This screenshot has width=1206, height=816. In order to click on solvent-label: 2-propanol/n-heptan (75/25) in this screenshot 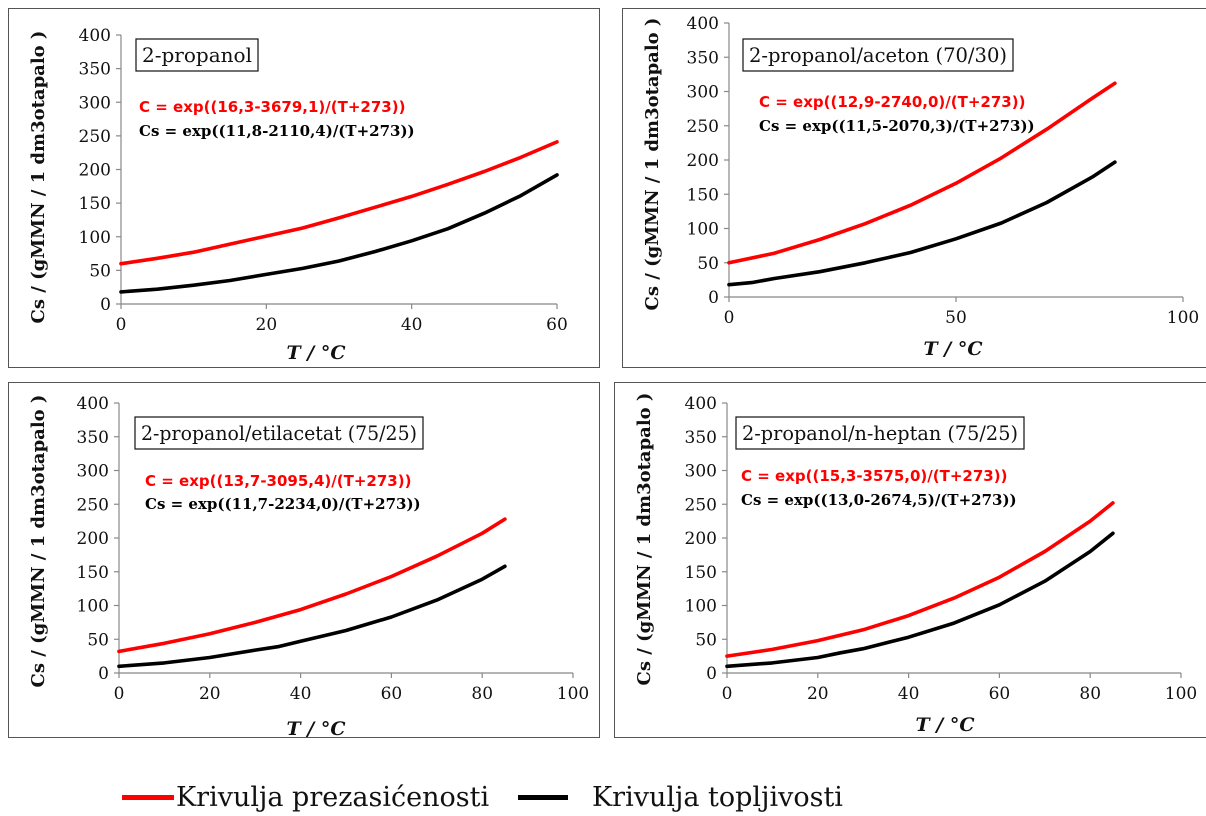, I will do `click(880, 433)`.